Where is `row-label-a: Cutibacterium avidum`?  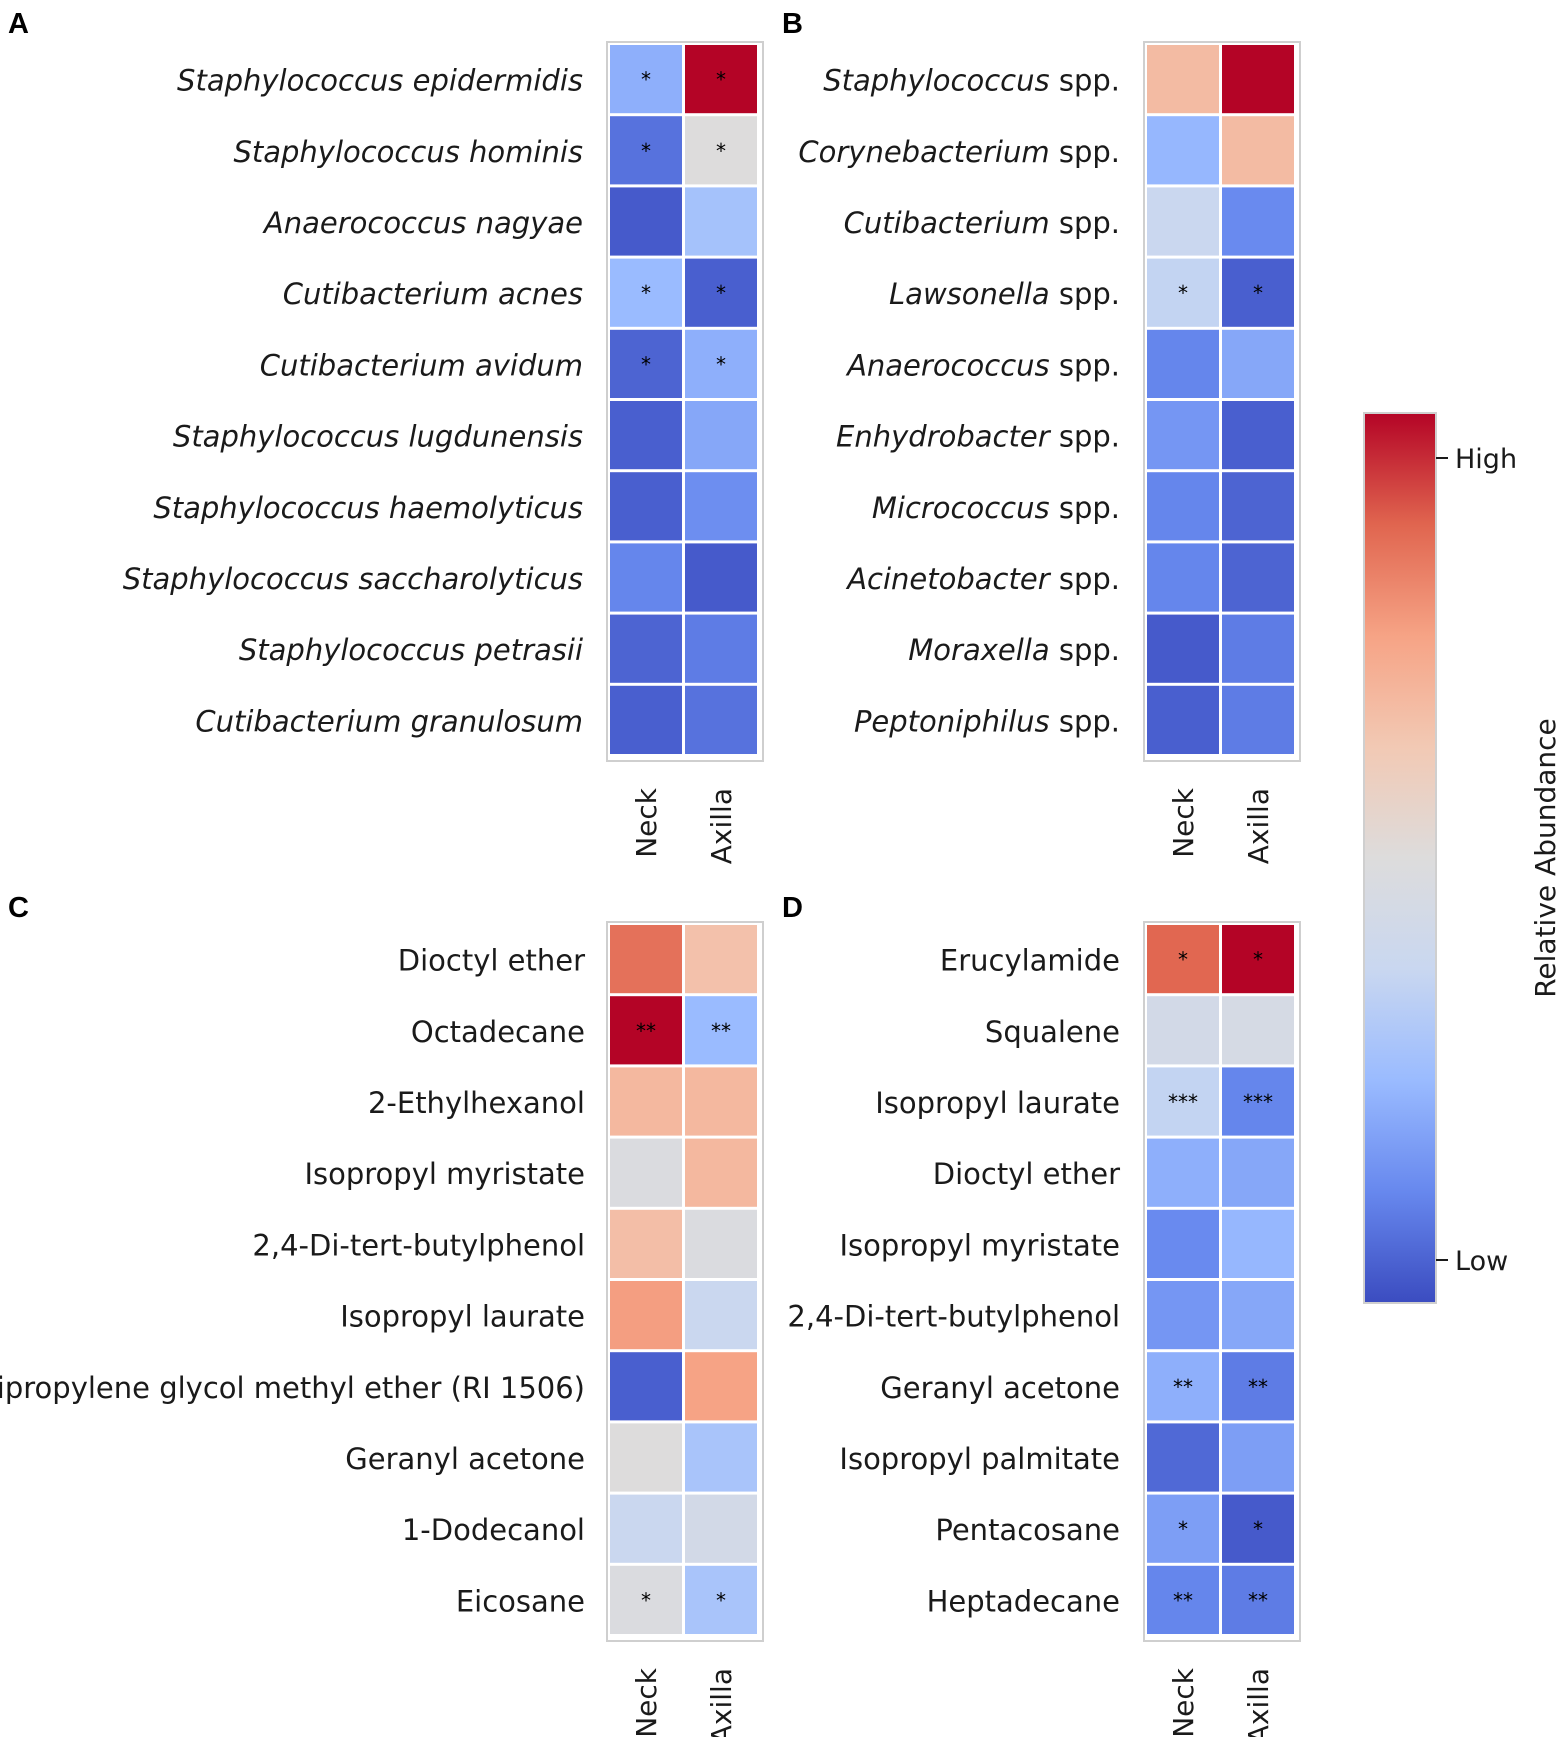 row-label-a: Cutibacterium avidum is located at coordinates (421, 365).